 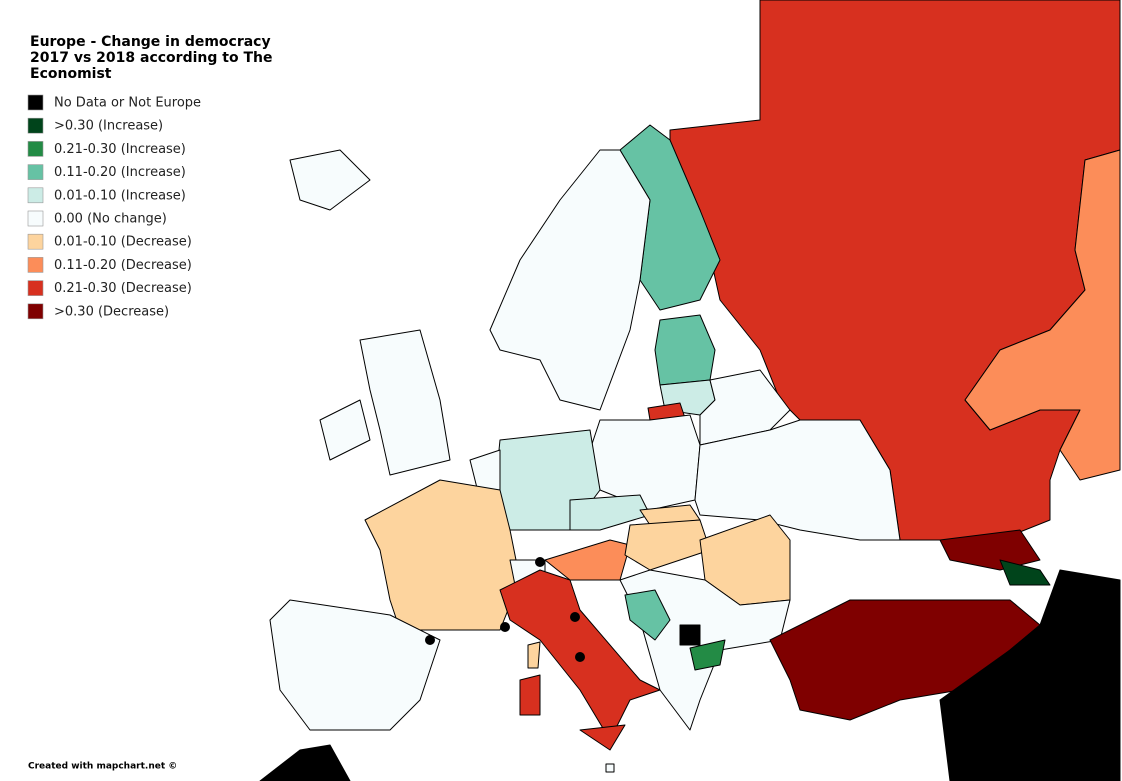 I want to click on bosnia, so click(x=647, y=615).